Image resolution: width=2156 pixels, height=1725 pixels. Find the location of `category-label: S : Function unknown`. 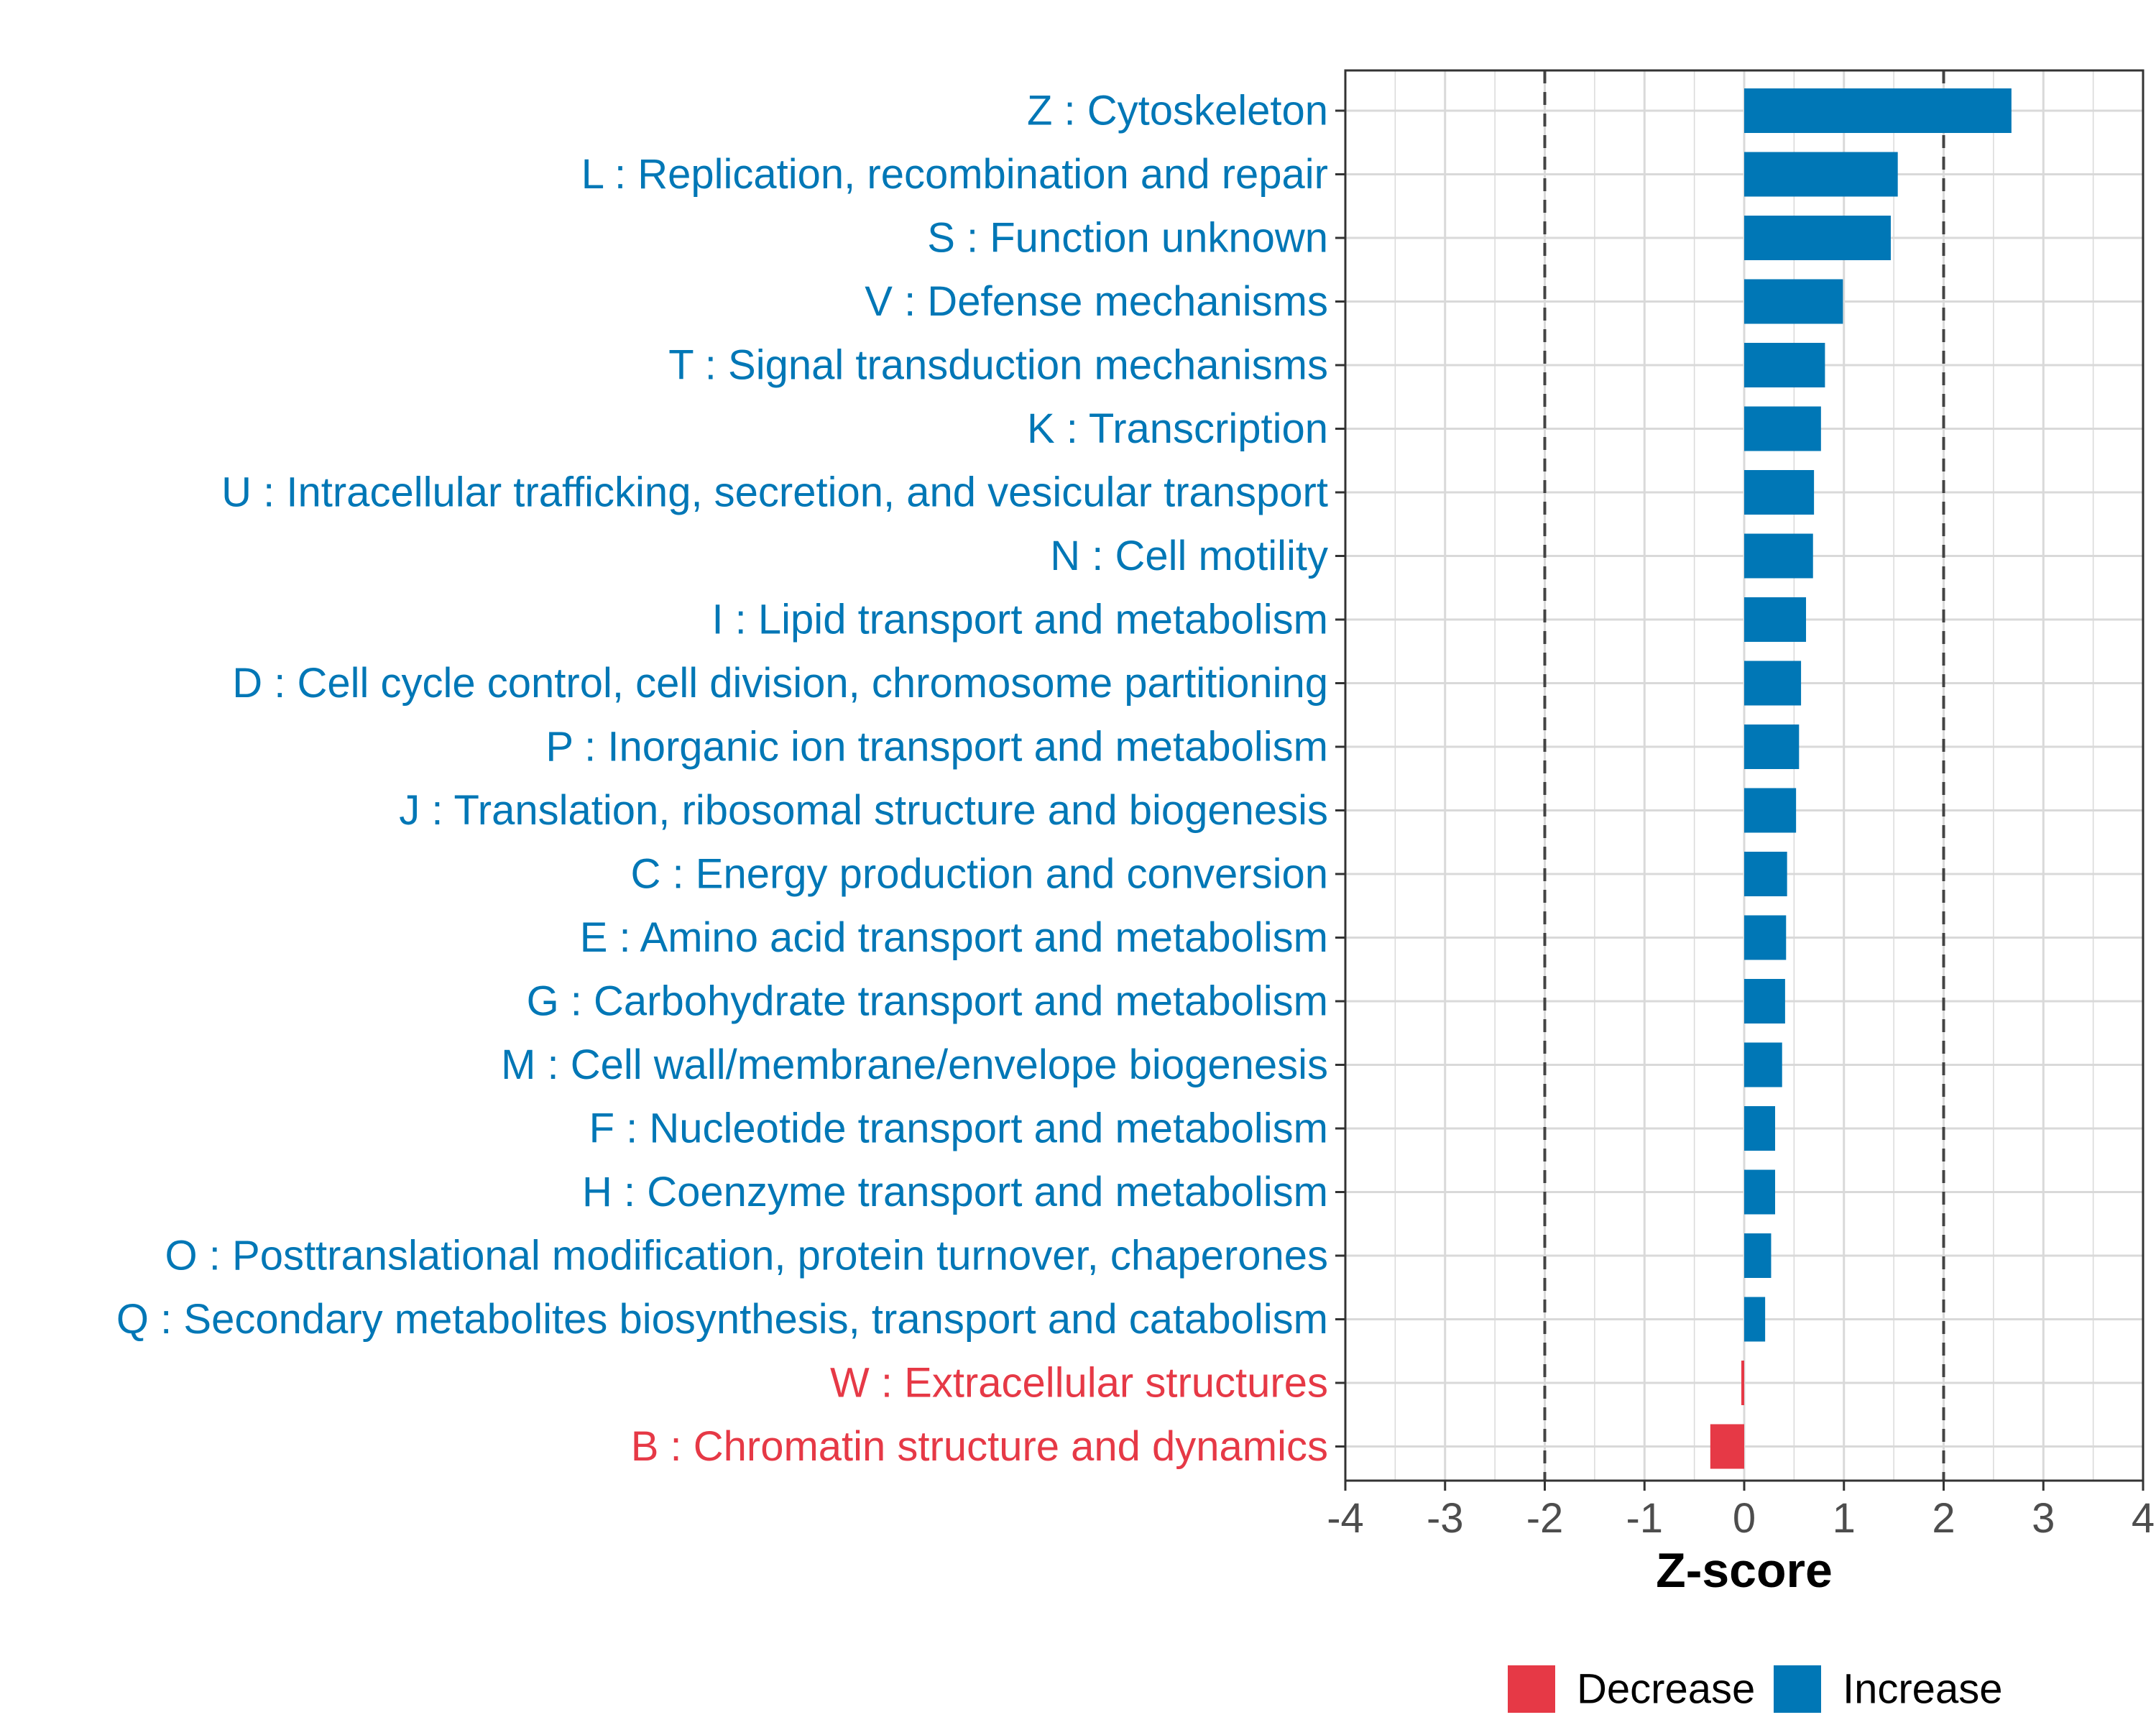

category-label: S : Function unknown is located at coordinates (1127, 238).